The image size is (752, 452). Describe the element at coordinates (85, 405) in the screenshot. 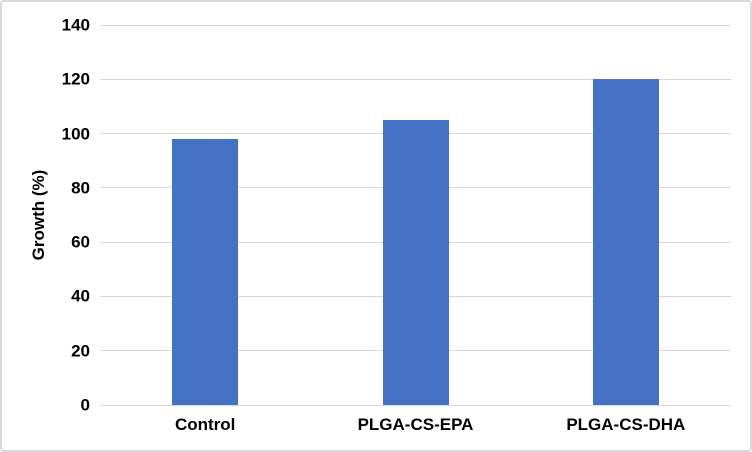

I see `y-tick-label-0: 0` at that location.